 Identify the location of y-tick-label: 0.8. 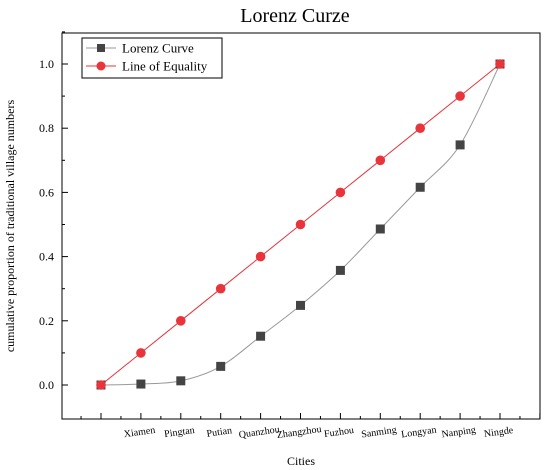
(46, 128).